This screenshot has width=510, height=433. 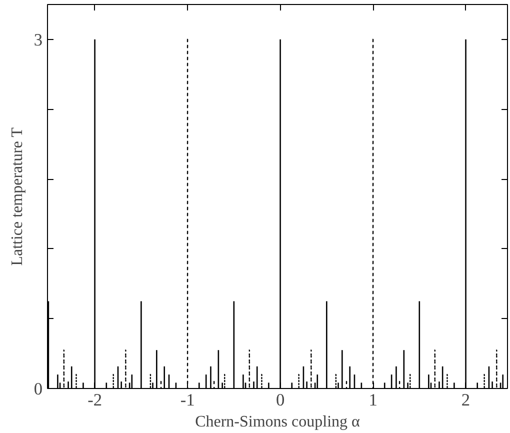 I want to click on x-tick-label: -2, so click(x=95, y=400).